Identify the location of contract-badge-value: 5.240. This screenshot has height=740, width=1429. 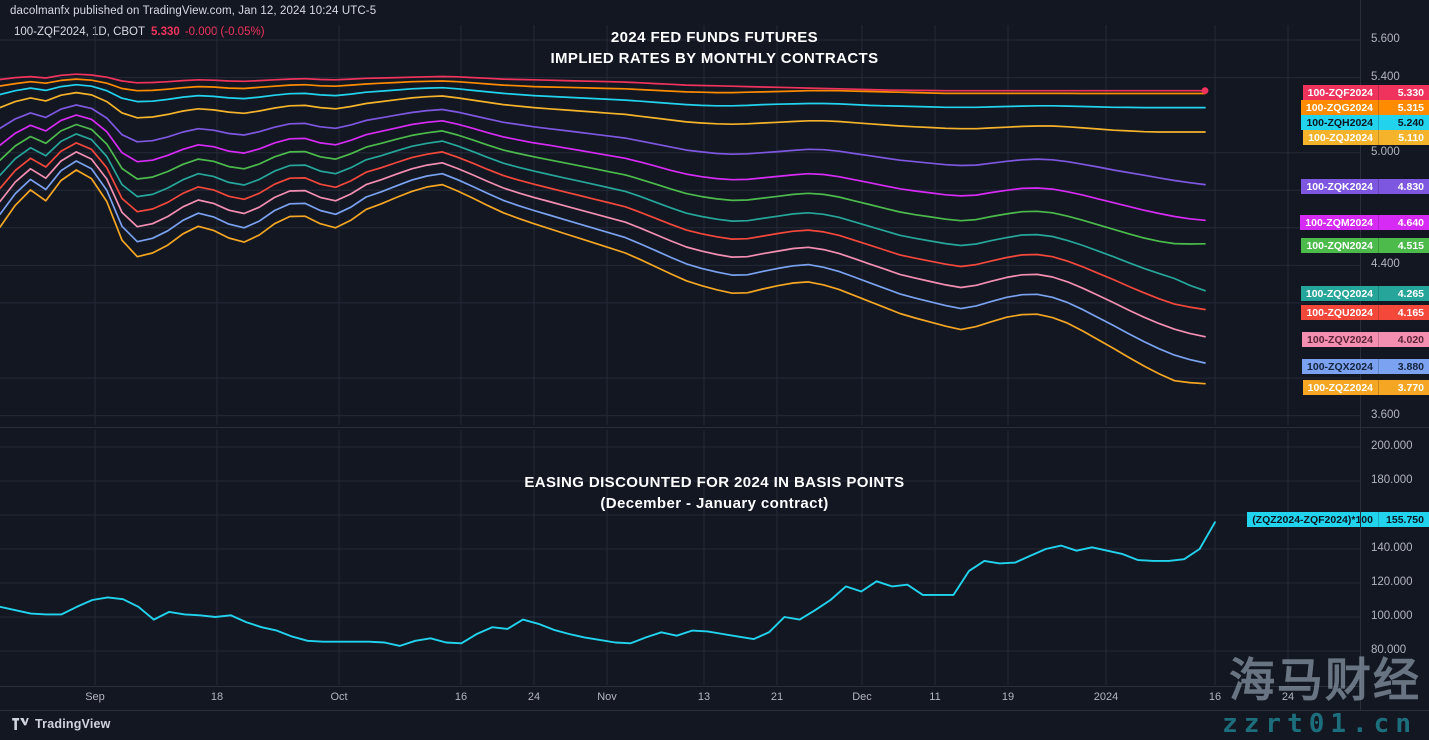
(1403, 122).